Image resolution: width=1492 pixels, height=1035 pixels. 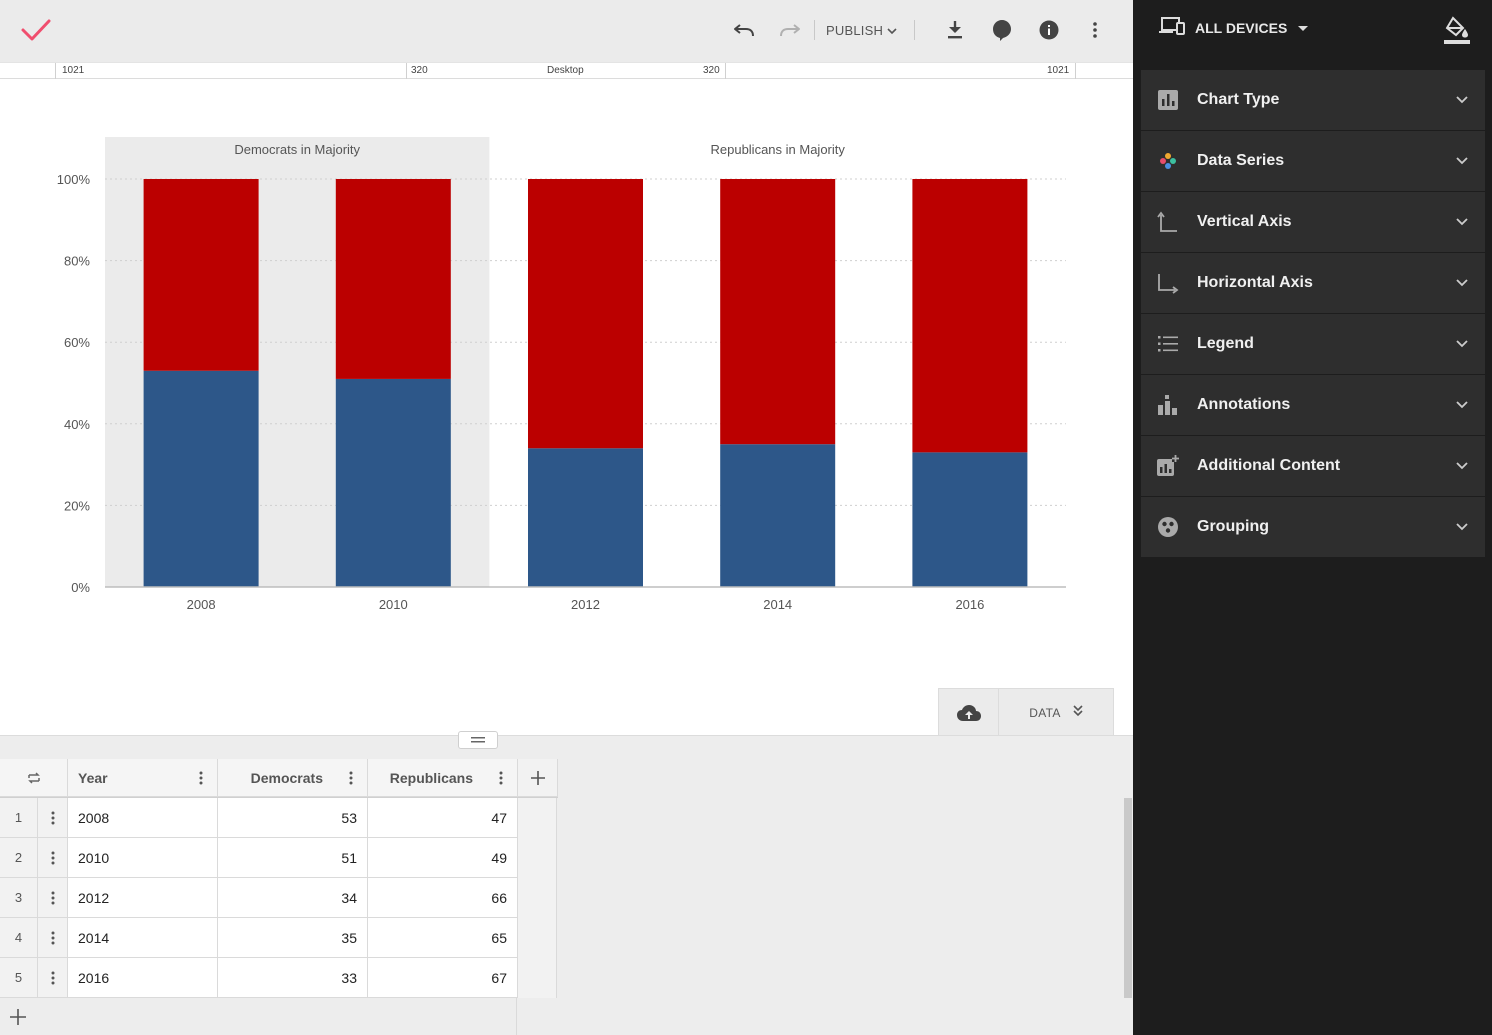 What do you see at coordinates (861, 30) in the screenshot?
I see `publish-button: PUBLISH` at bounding box center [861, 30].